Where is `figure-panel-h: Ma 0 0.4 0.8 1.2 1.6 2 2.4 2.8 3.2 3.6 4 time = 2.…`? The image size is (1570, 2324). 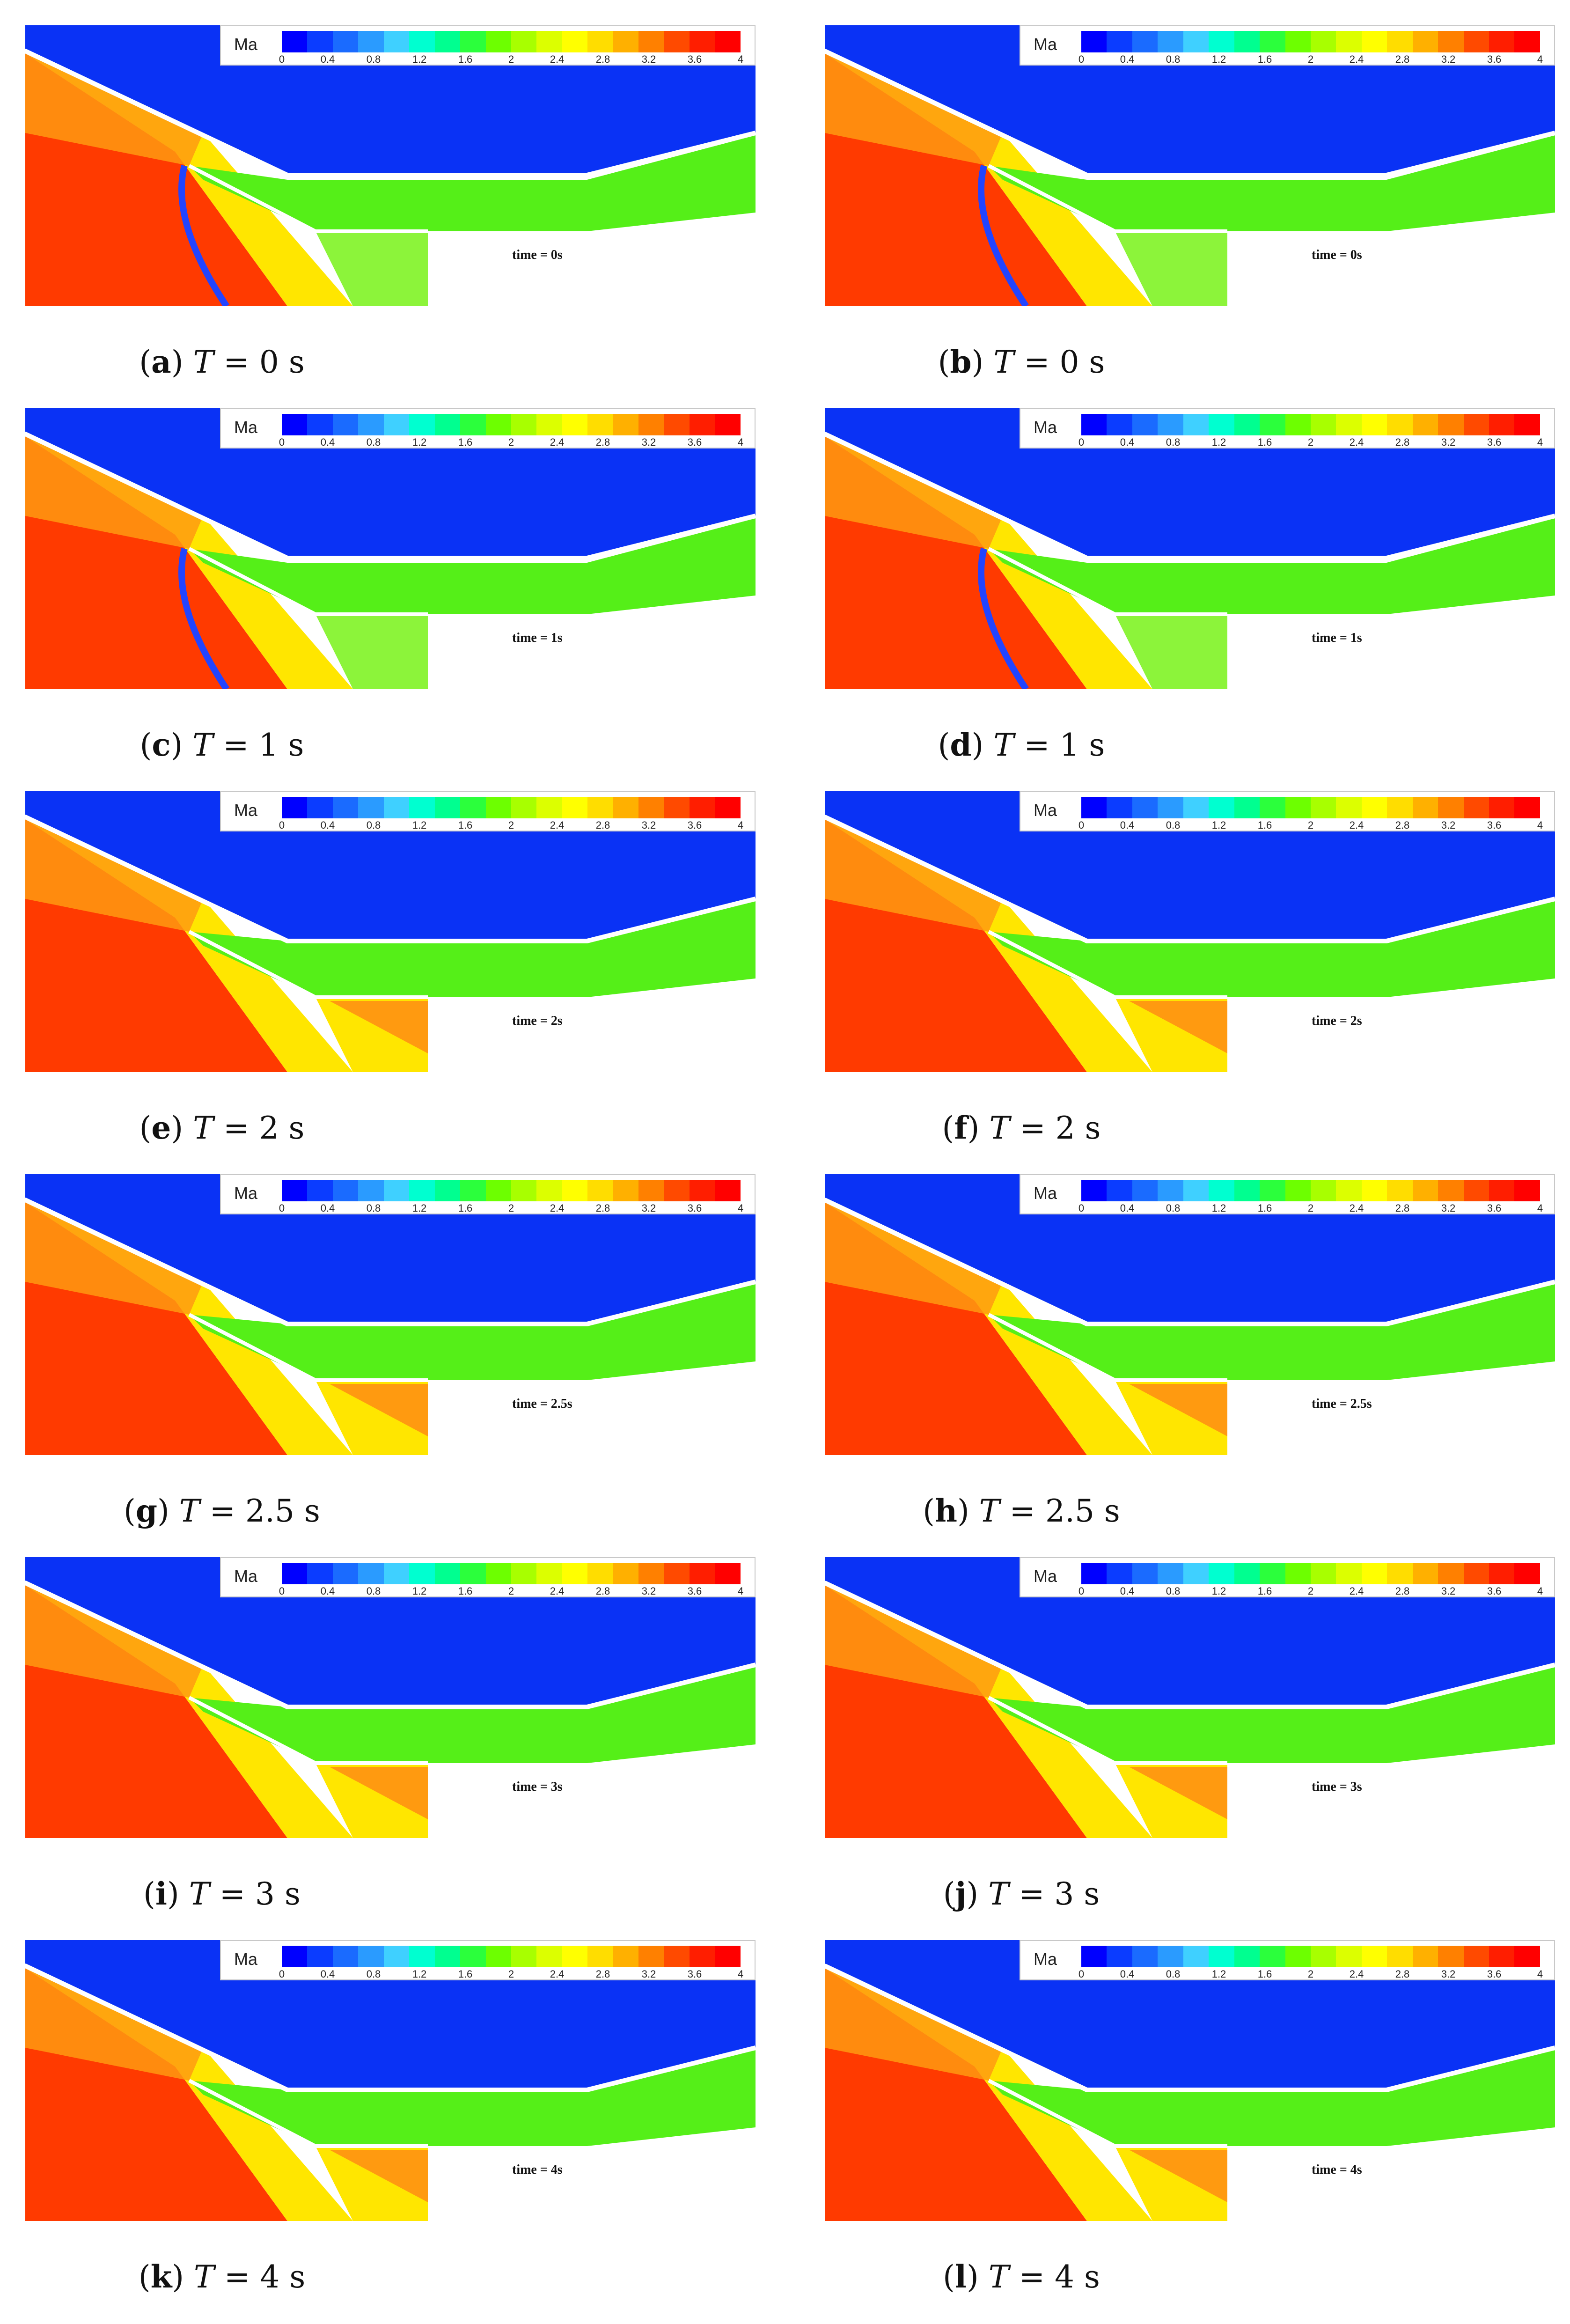
figure-panel-h: Ma 0 0.4 0.8 1.2 1.6 2 2.4 2.8 3.2 3.6 4 time = 2.… is located at coordinates (1190, 1366).